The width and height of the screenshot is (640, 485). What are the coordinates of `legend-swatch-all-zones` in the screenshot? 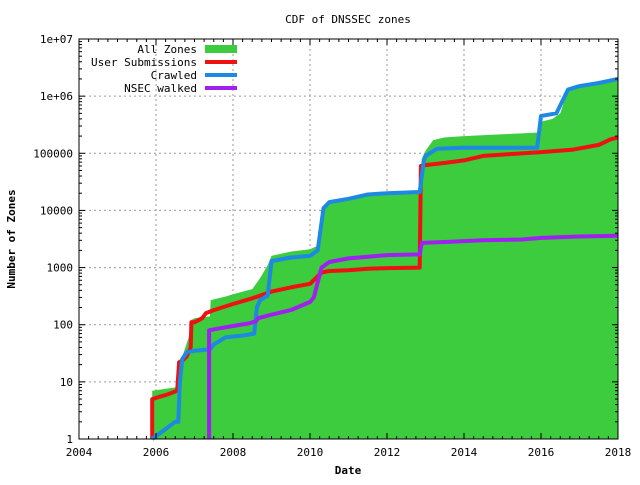 It's located at (221, 49).